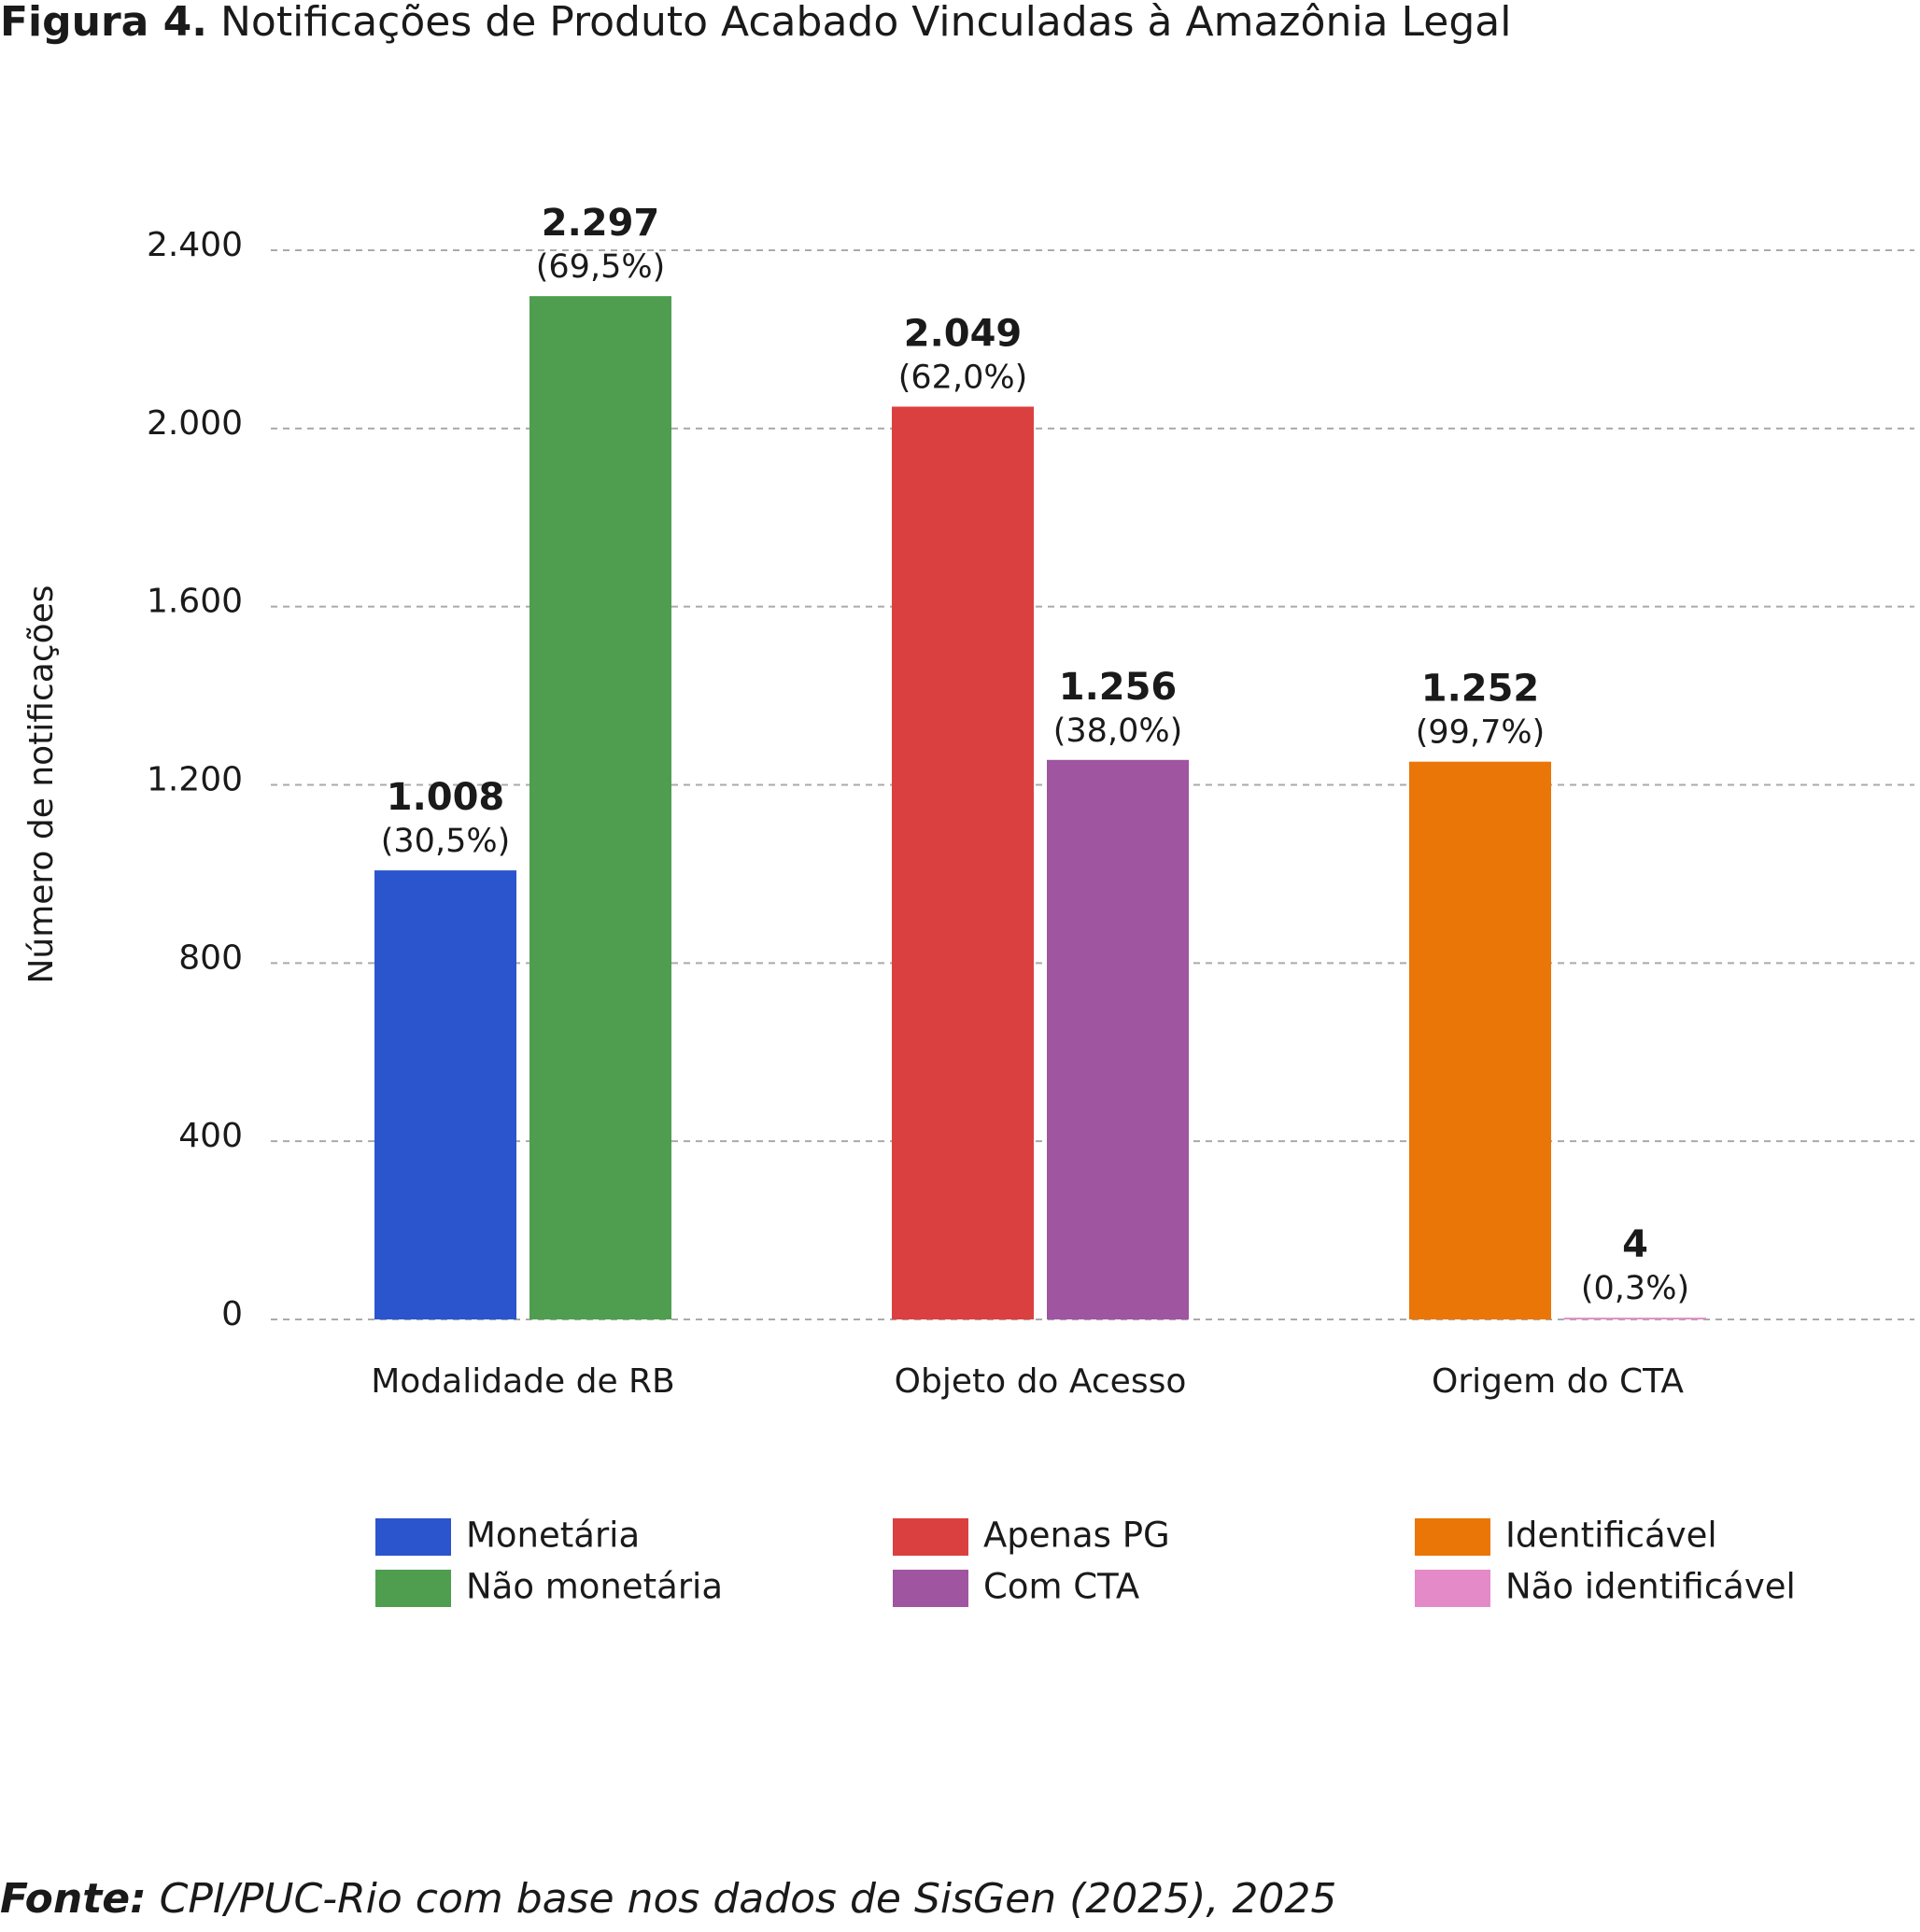 The image size is (1920, 1932). What do you see at coordinates (601, 267) in the screenshot?
I see `share-label: (69,5%)` at bounding box center [601, 267].